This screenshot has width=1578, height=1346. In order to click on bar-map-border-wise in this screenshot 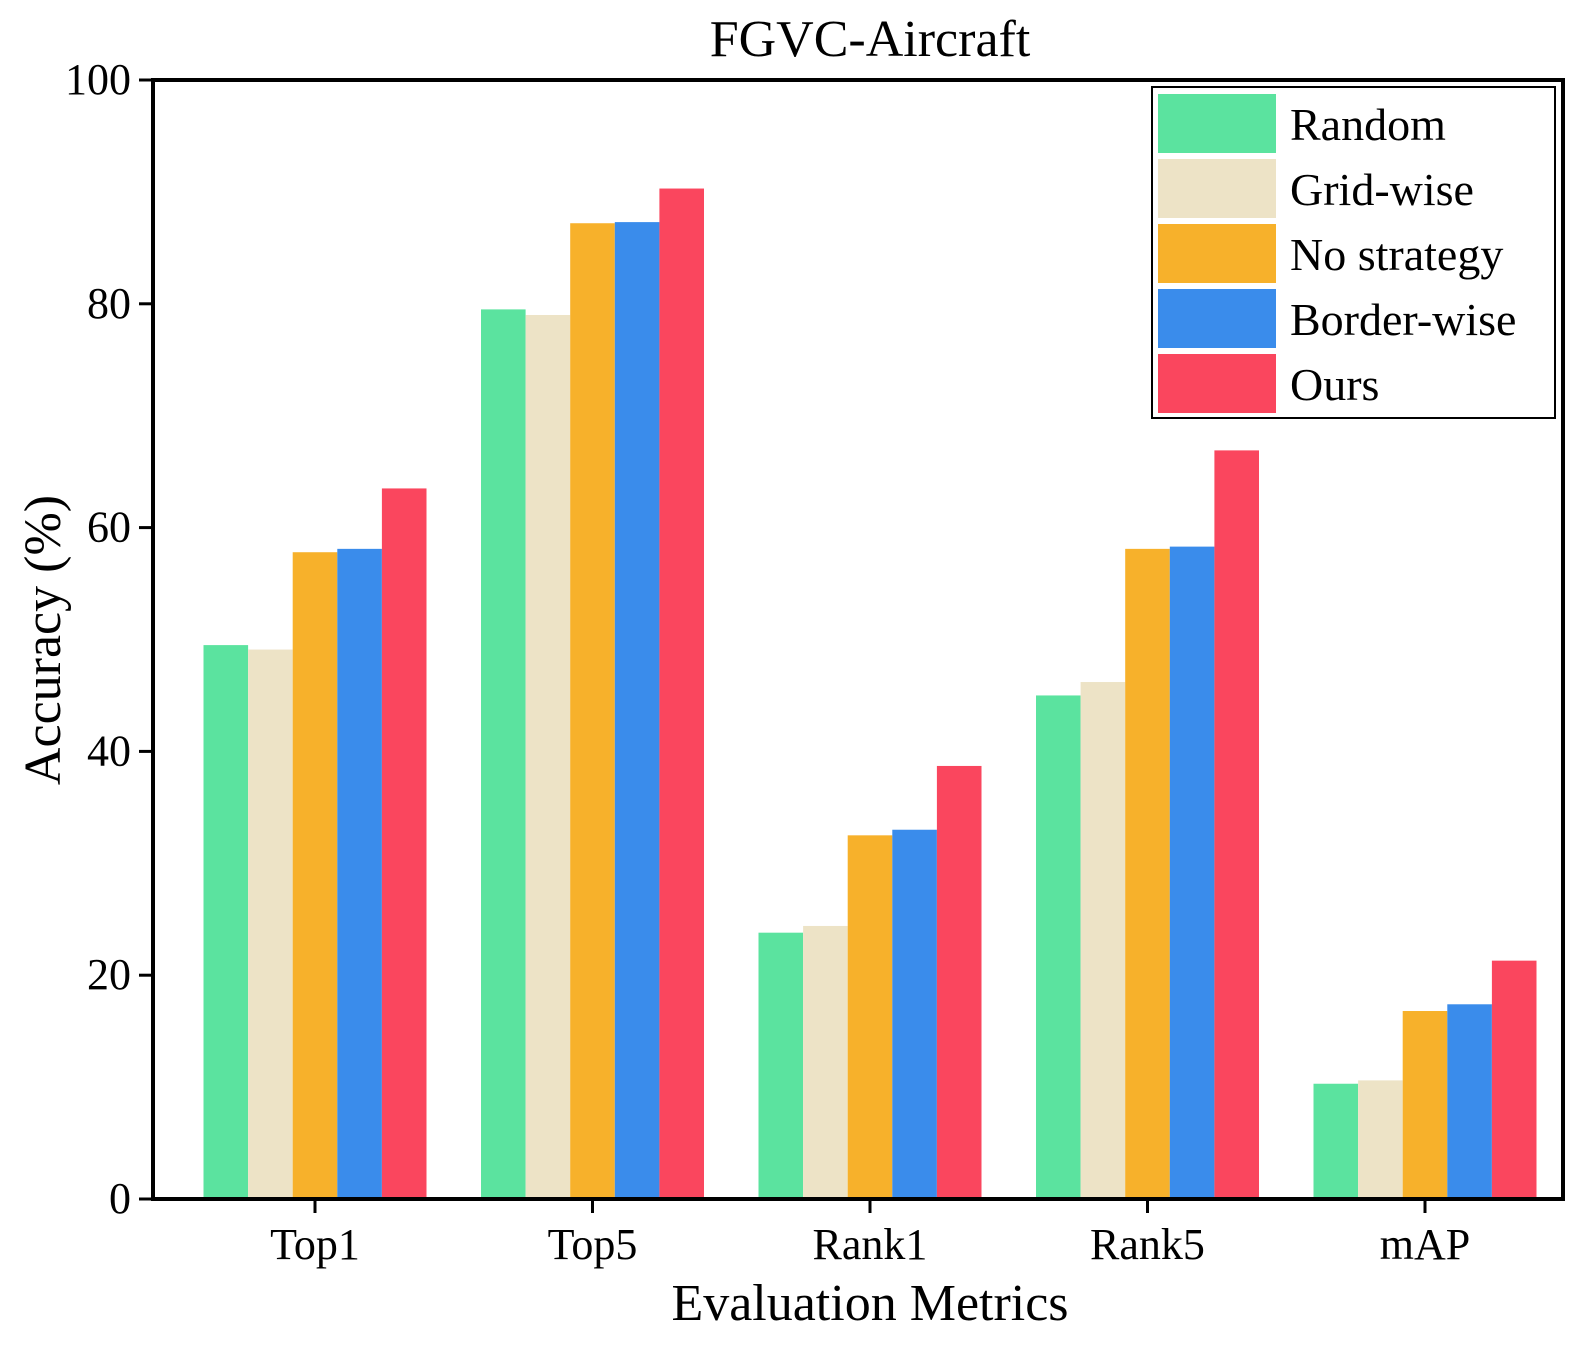, I will do `click(1469, 1101)`.